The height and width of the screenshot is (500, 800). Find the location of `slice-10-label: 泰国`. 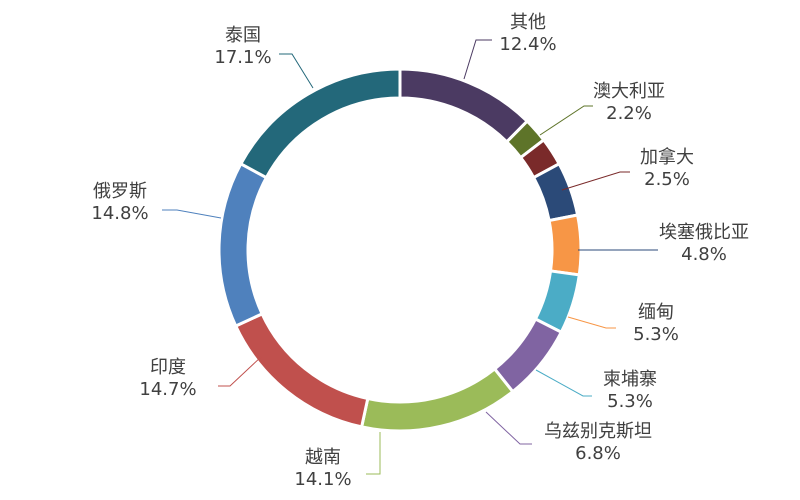

slice-10-label: 泰国 is located at coordinates (243, 35).